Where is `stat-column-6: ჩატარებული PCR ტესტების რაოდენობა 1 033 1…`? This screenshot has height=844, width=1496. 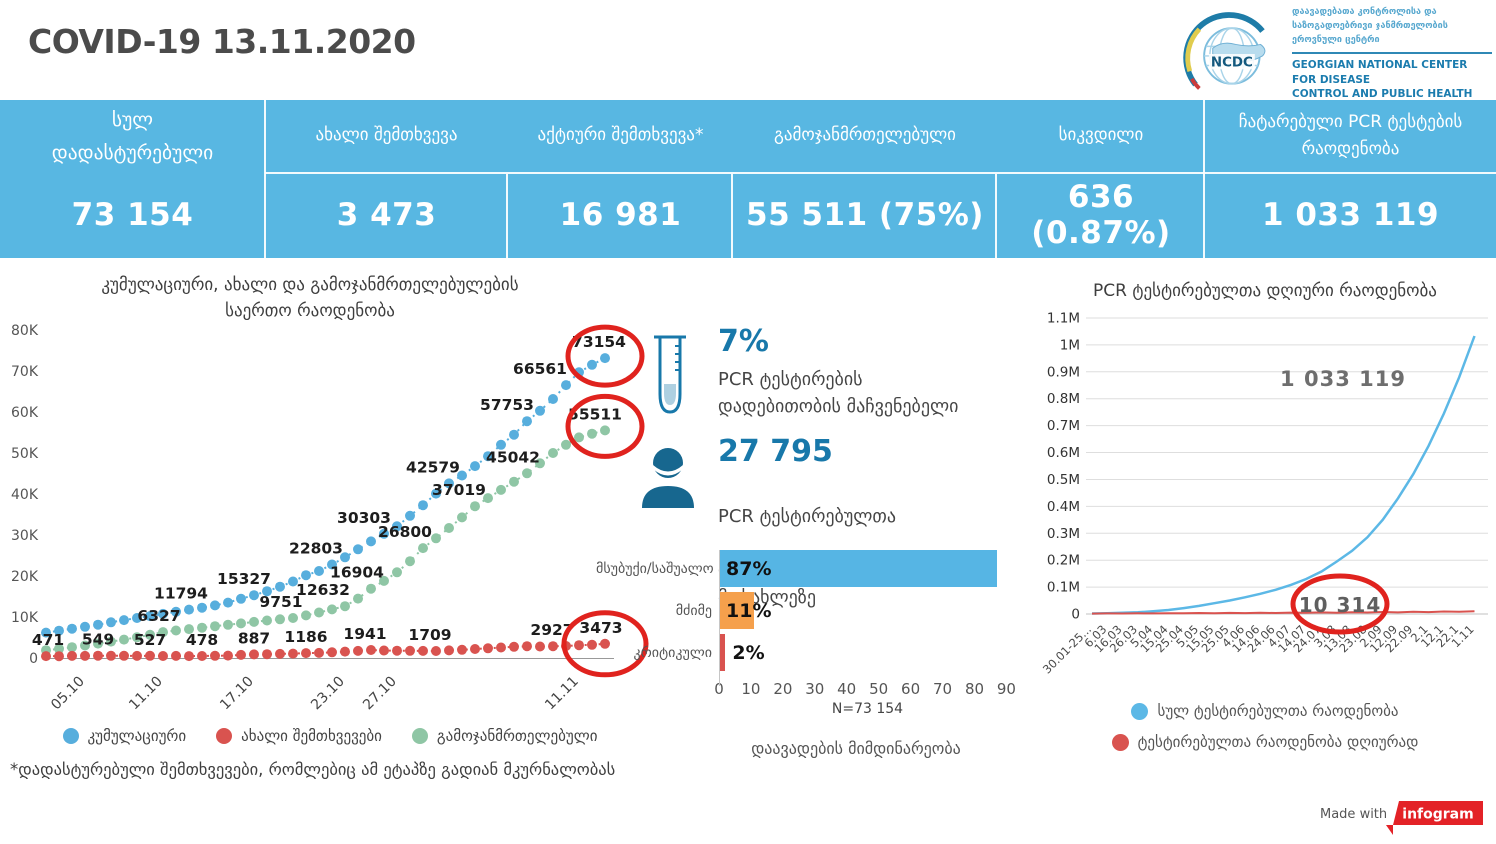
stat-column-6: ჩატარებული PCR ტესტების რაოდენობა 1 033 1… is located at coordinates (1350, 179).